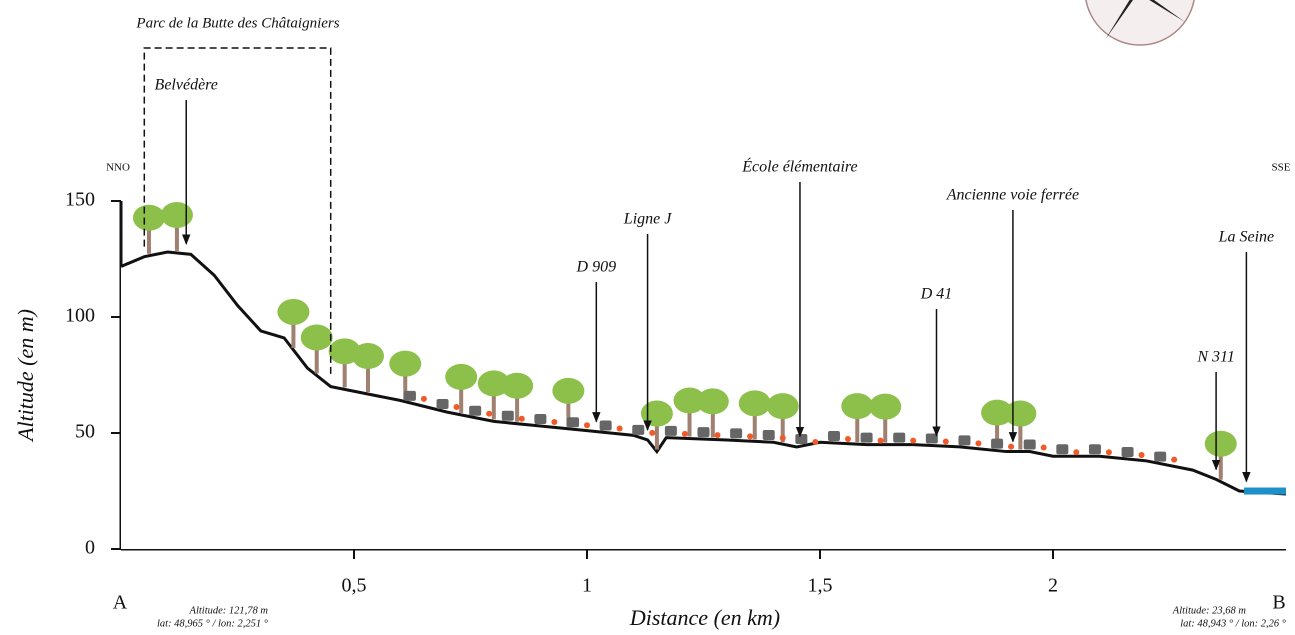 This screenshot has width=1295, height=635. I want to click on annotation-label: D 909, so click(596, 267).